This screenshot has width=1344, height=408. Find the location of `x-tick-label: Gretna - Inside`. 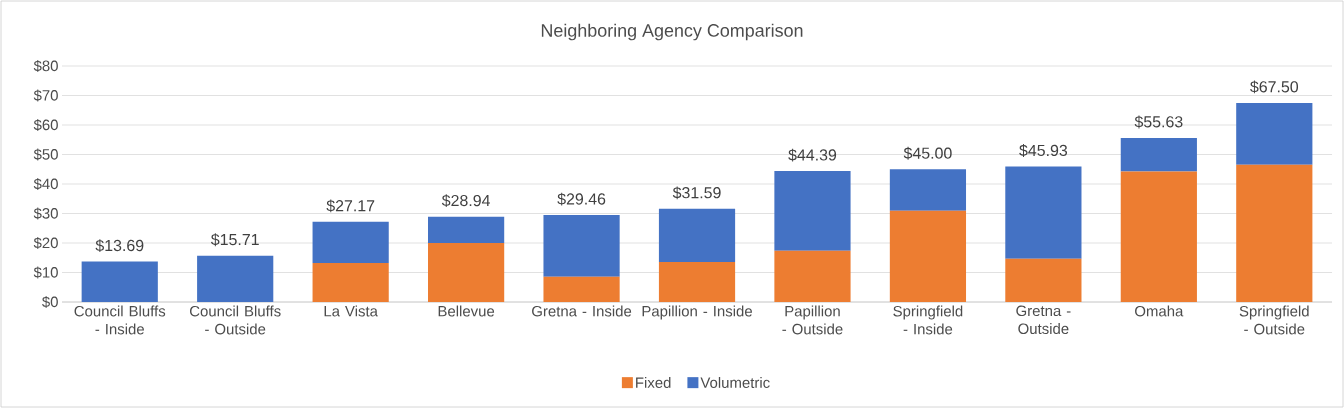

x-tick-label: Gretna - Inside is located at coordinates (582, 311).